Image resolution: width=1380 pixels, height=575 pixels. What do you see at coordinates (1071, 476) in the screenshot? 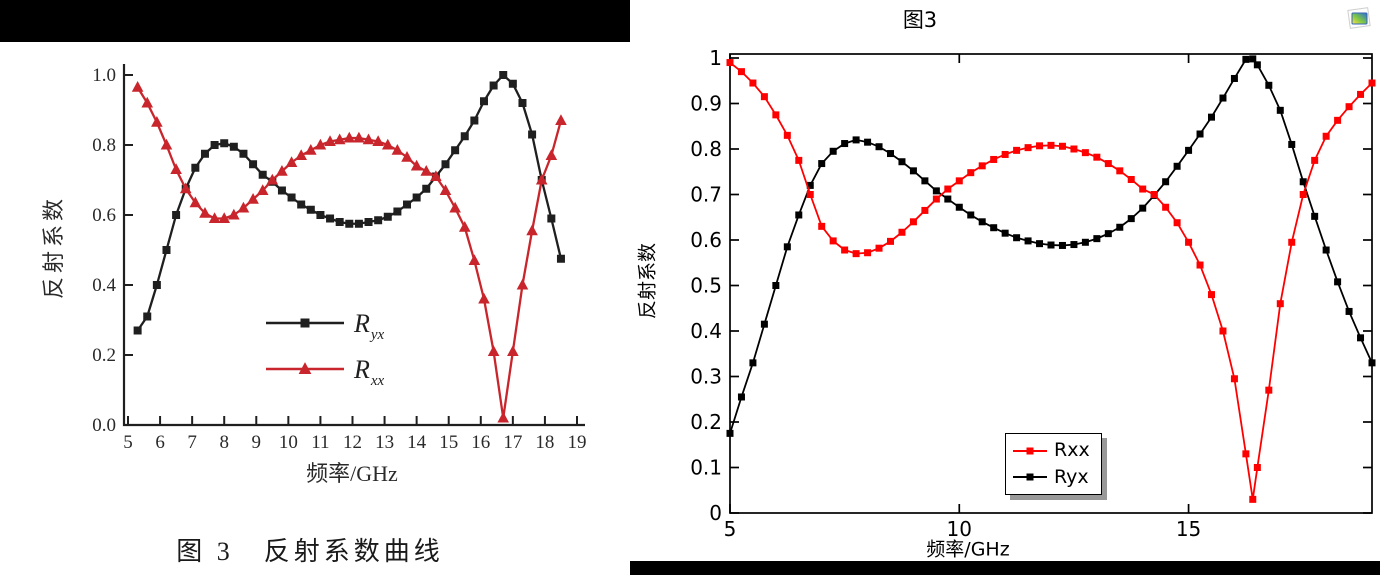
I see `legend-label: Ryx` at bounding box center [1071, 476].